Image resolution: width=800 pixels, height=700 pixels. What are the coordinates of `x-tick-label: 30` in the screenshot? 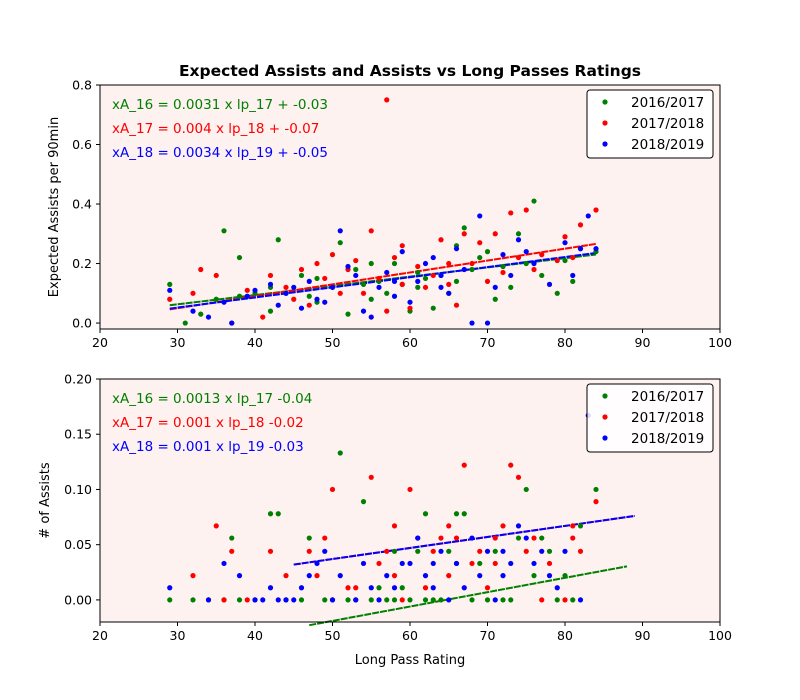 It's located at (178, 635).